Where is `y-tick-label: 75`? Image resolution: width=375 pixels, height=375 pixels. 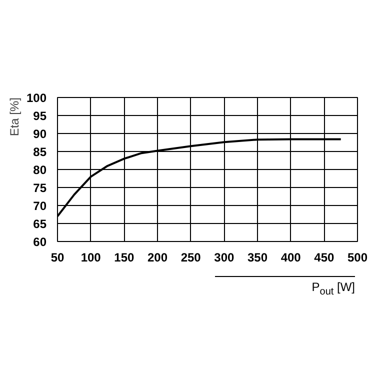 y-tick-label: 75 is located at coordinates (40, 188).